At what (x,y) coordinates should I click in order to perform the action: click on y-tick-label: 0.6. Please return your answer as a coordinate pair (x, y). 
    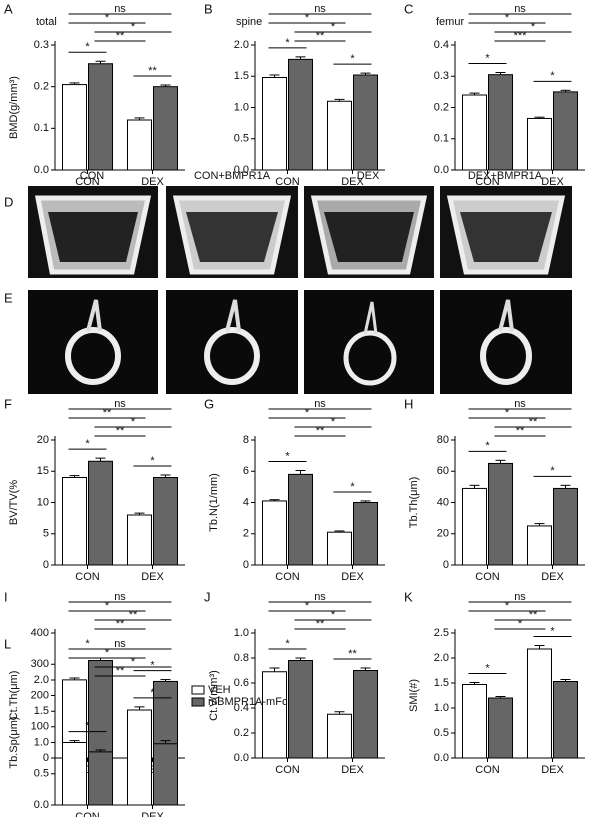
    Looking at the image, I should click on (241, 683).